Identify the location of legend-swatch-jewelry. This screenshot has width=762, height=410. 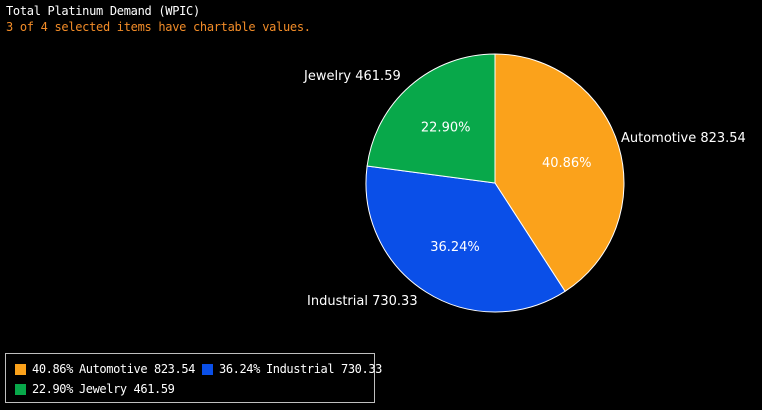
(20, 389).